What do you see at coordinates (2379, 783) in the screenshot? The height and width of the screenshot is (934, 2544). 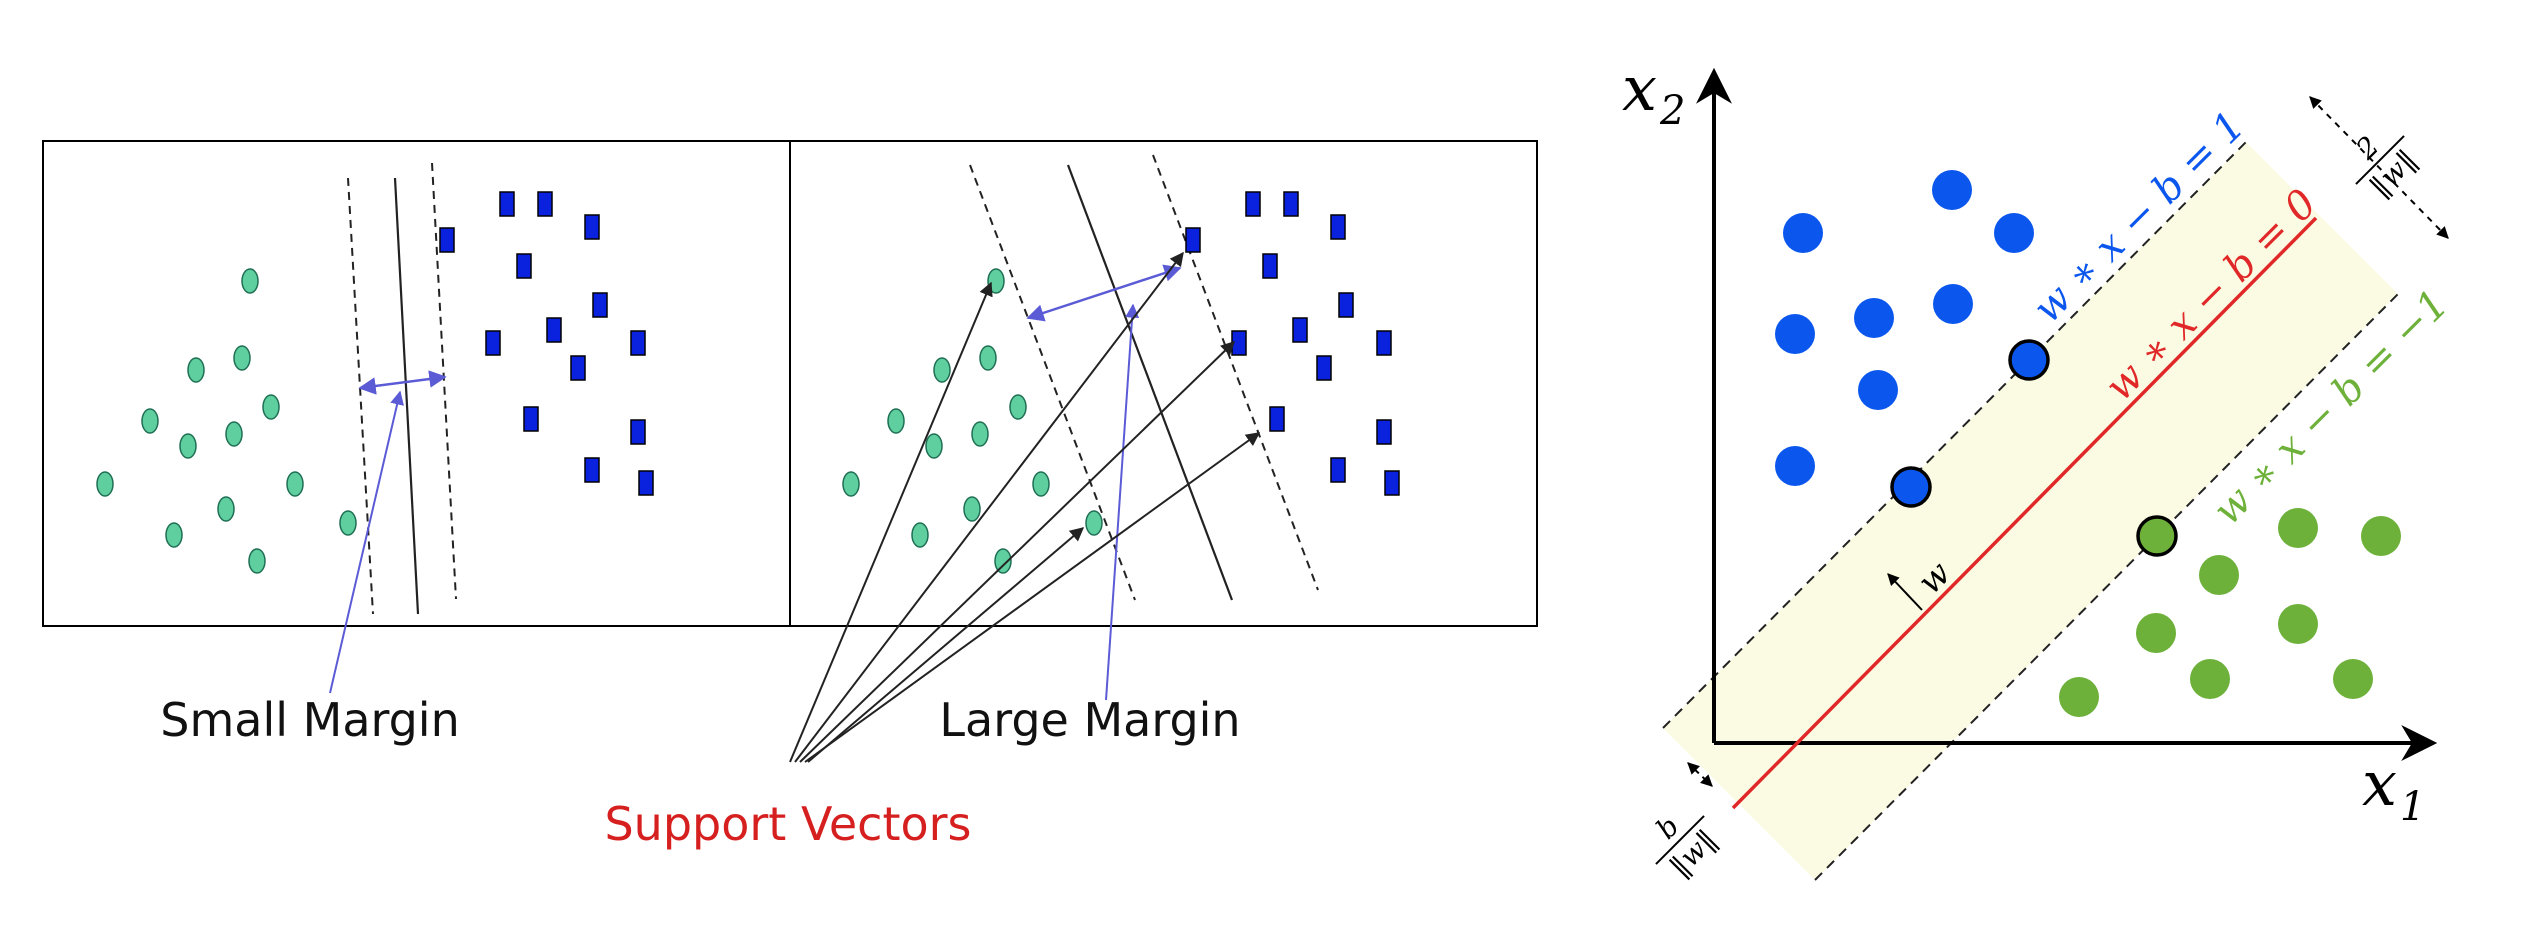 I see `x1-axis-symbol: x` at bounding box center [2379, 783].